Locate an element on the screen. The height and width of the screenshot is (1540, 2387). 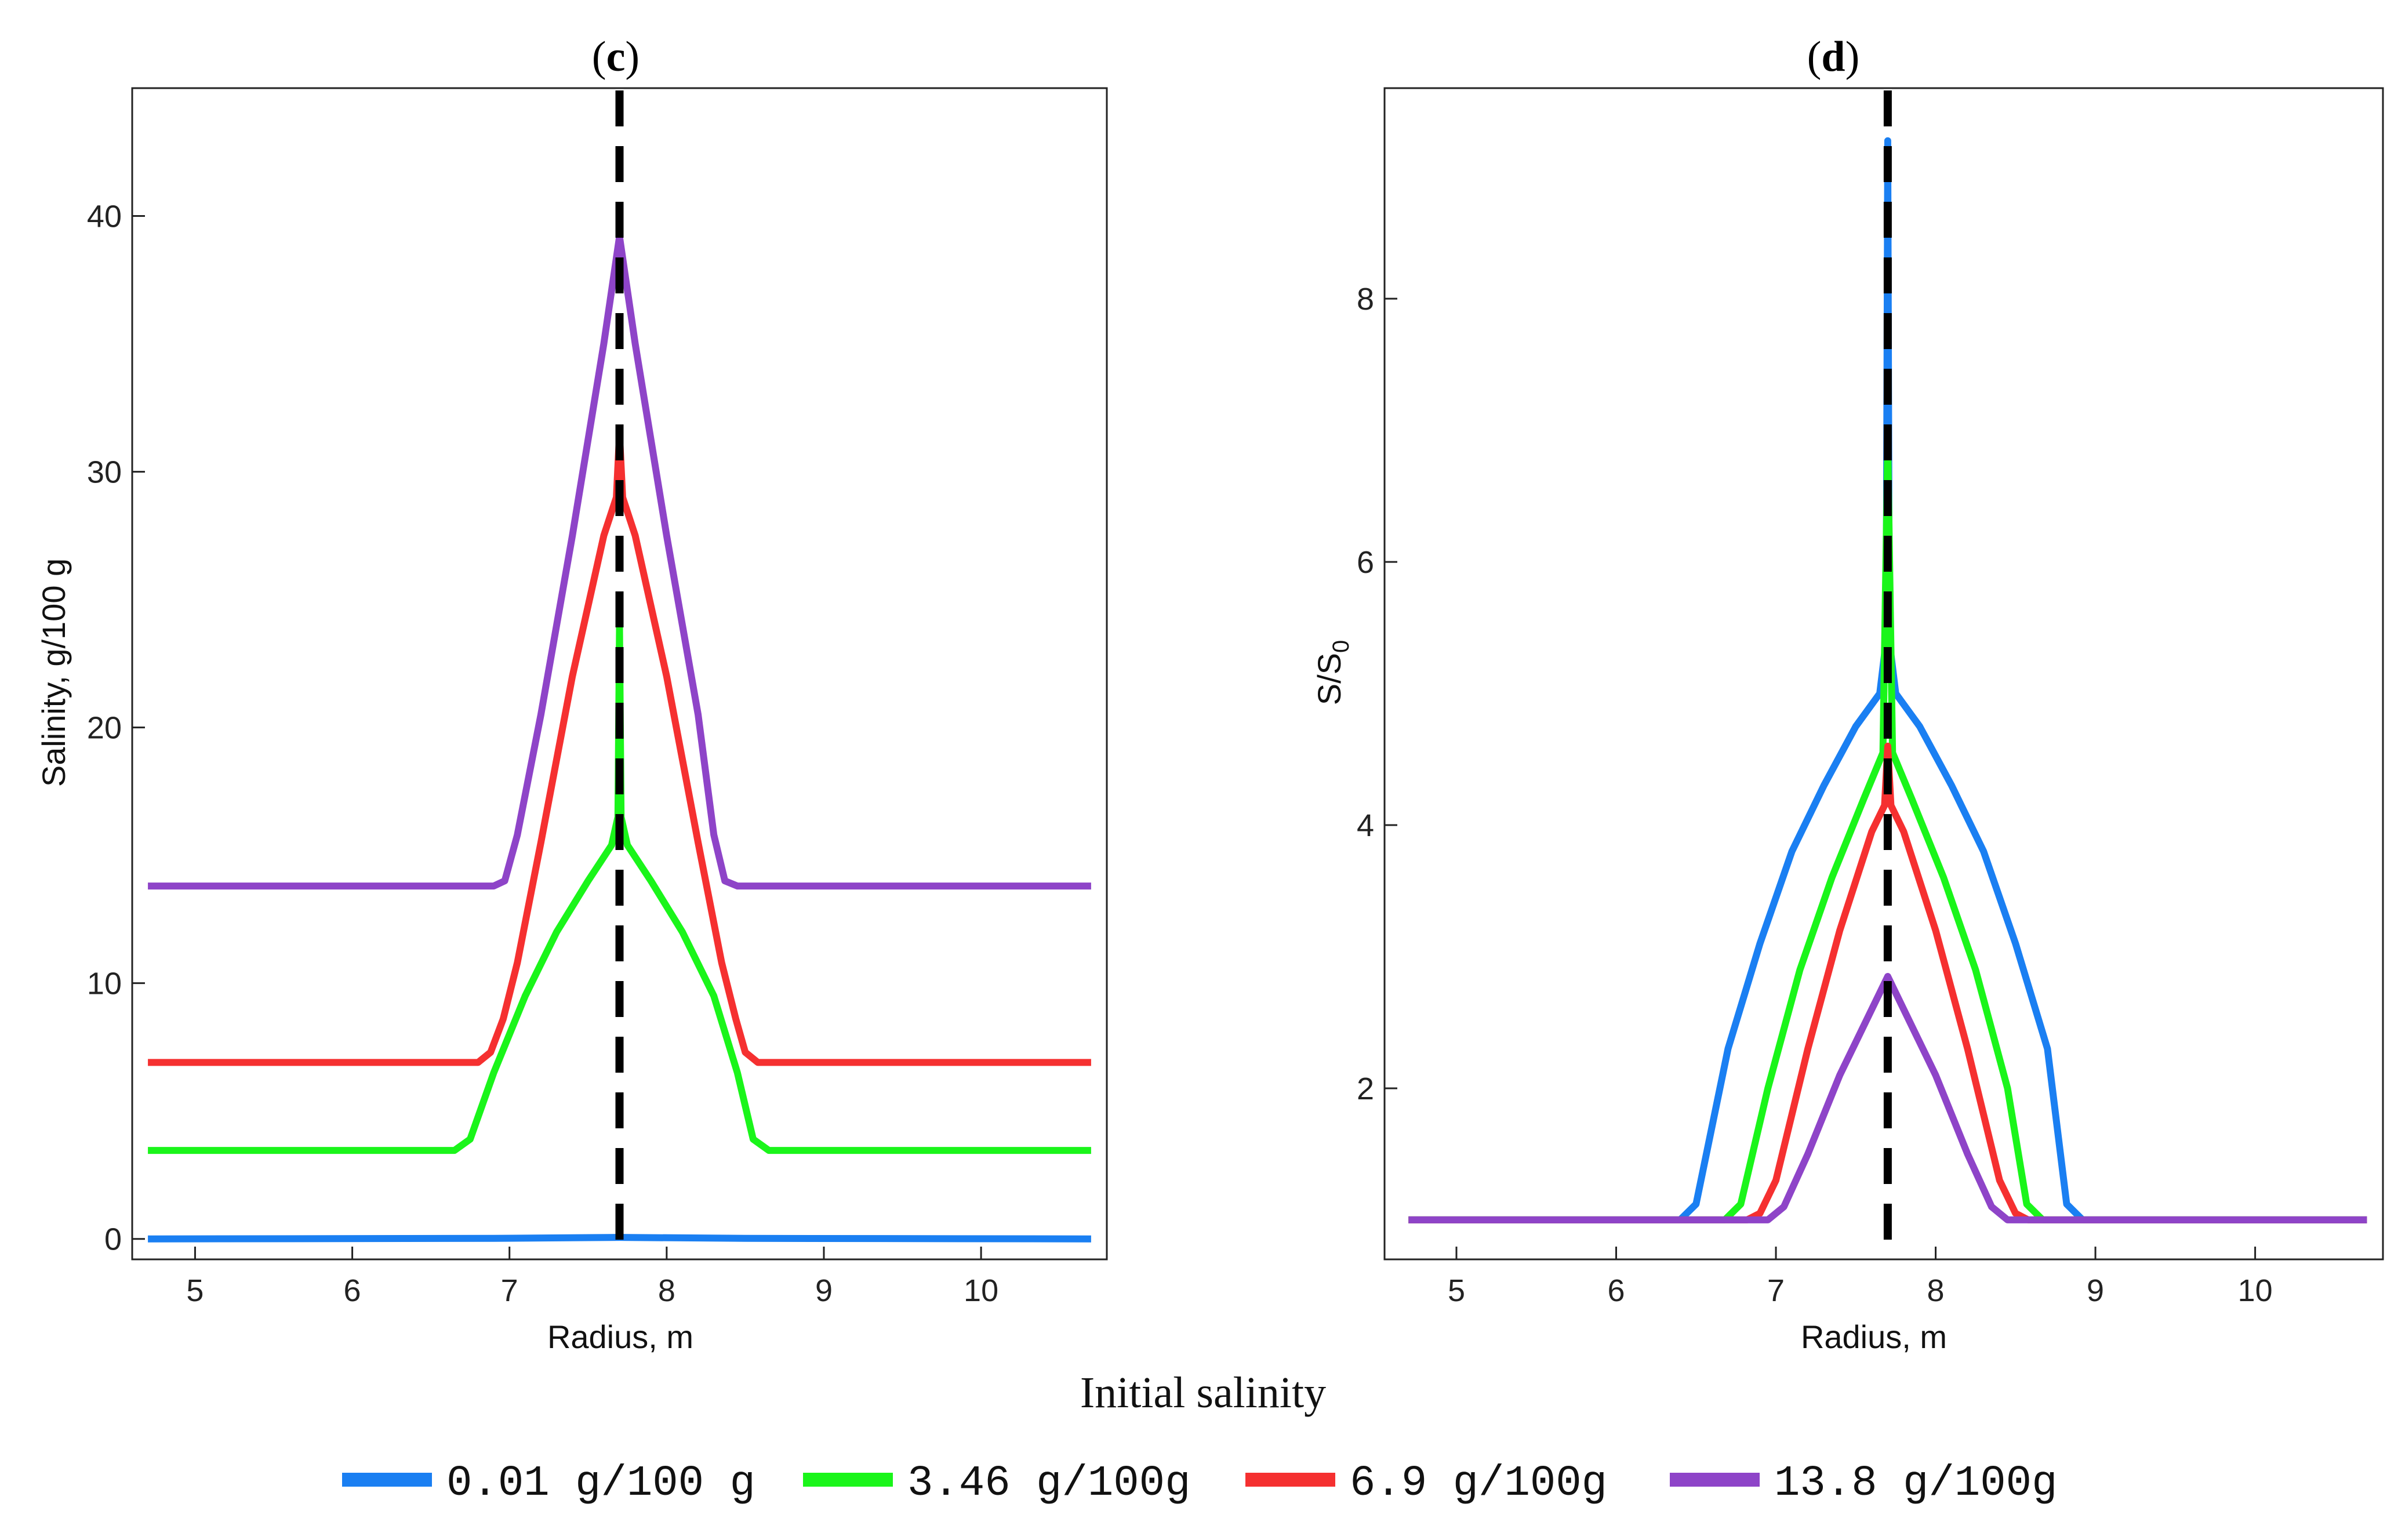
panel-d-label: (d) is located at coordinates (1833, 57).